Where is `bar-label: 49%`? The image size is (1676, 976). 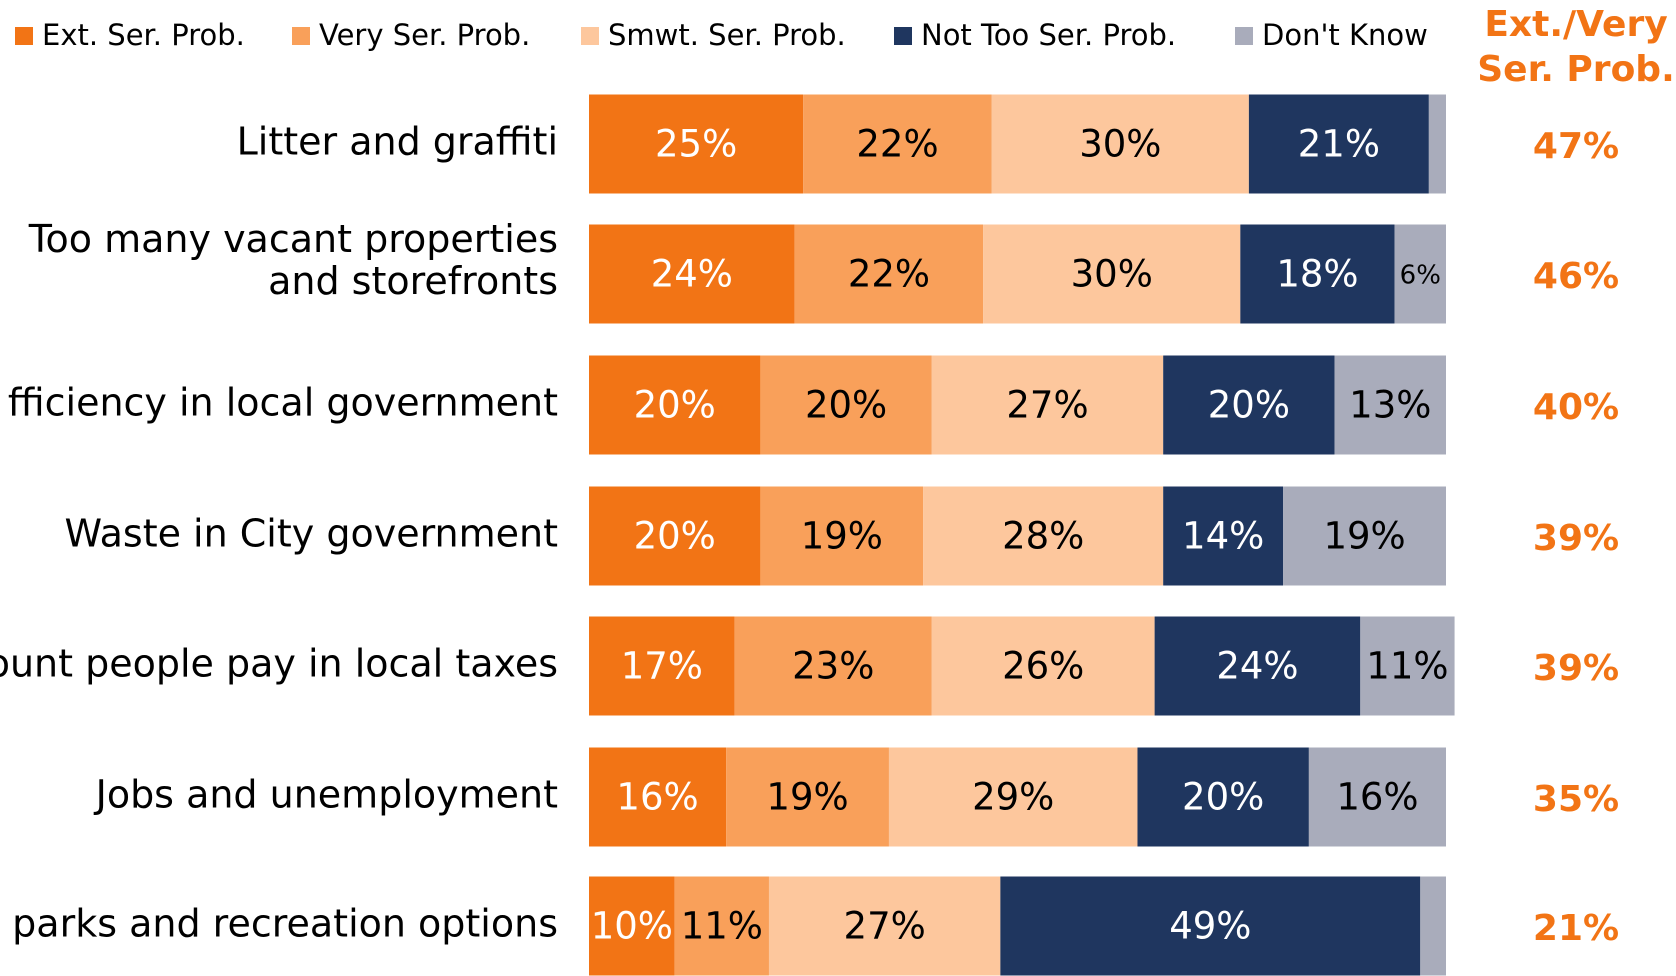
bar-label: 49% is located at coordinates (1210, 926).